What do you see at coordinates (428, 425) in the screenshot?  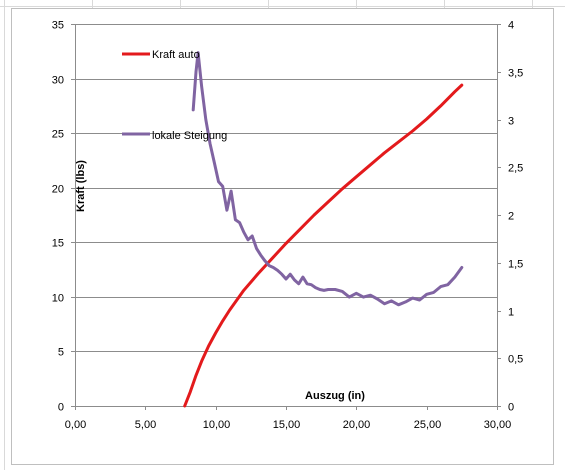 I see `x-tick-label: 25,00` at bounding box center [428, 425].